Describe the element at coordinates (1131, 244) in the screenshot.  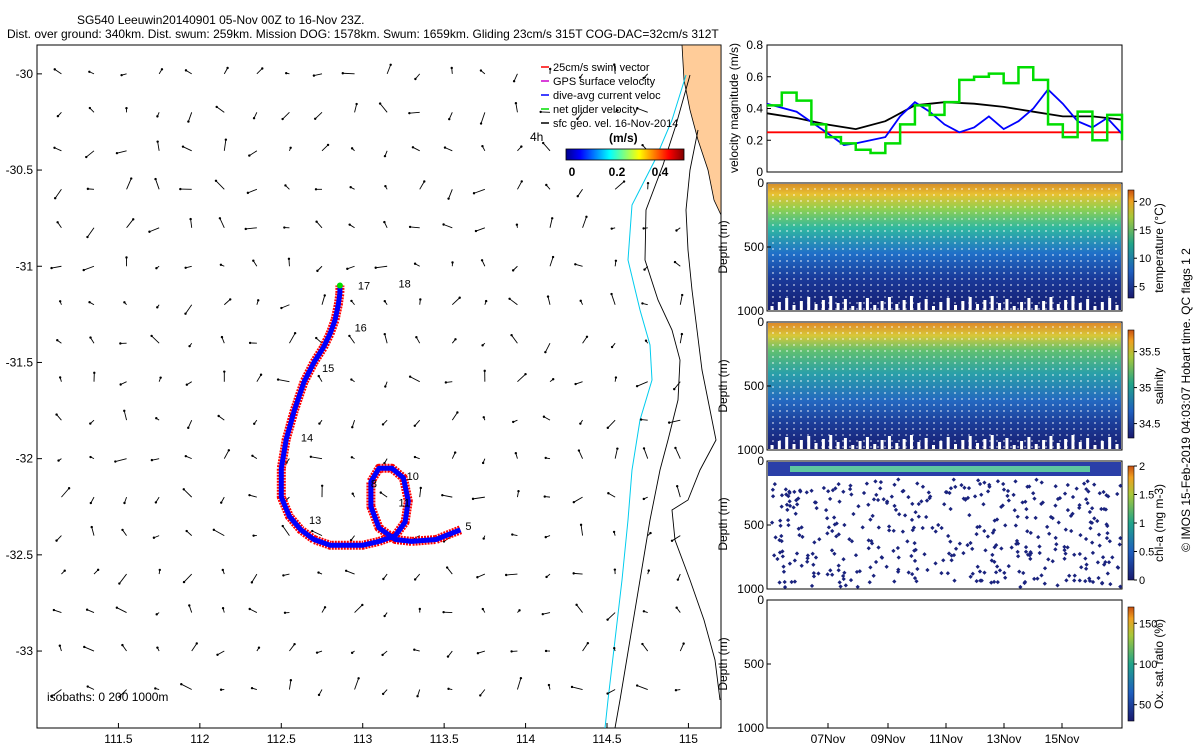
I see `temperature-colorbar` at that location.